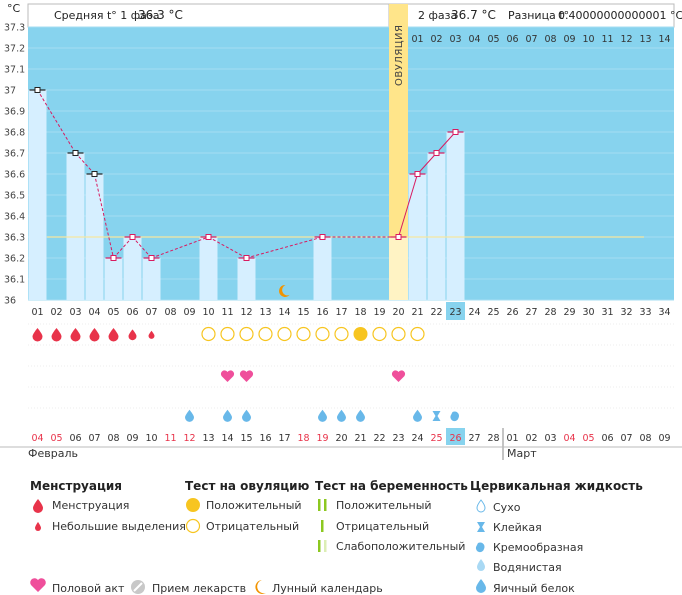 This screenshot has height=595, width=682. I want to click on cycle-day-number: 16, so click(322, 312).